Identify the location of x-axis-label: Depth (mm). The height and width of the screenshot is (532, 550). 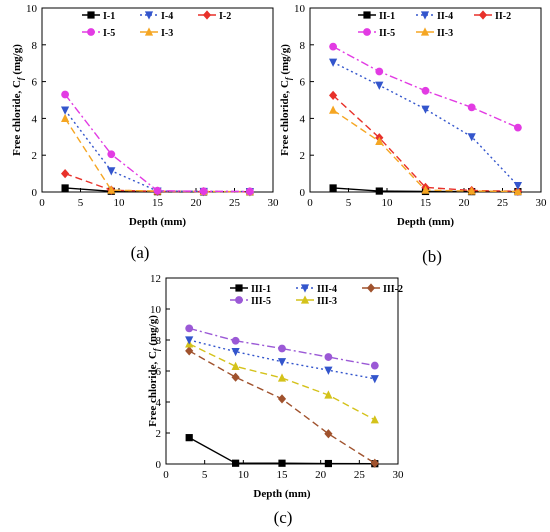
(157, 222).